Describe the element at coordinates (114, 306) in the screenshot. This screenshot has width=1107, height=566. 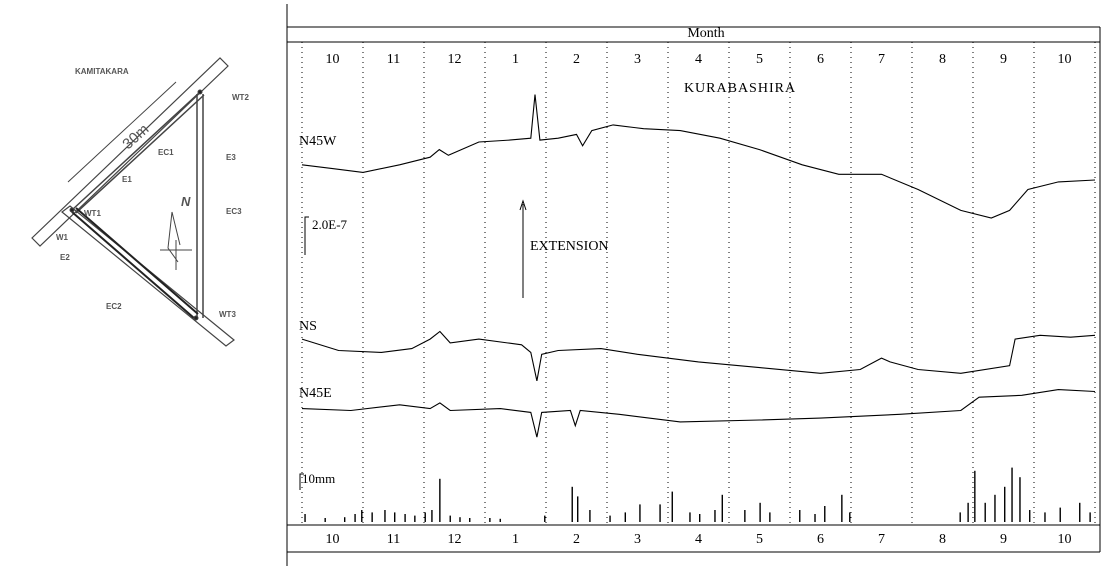
I see `diagram-label: EC2` at that location.